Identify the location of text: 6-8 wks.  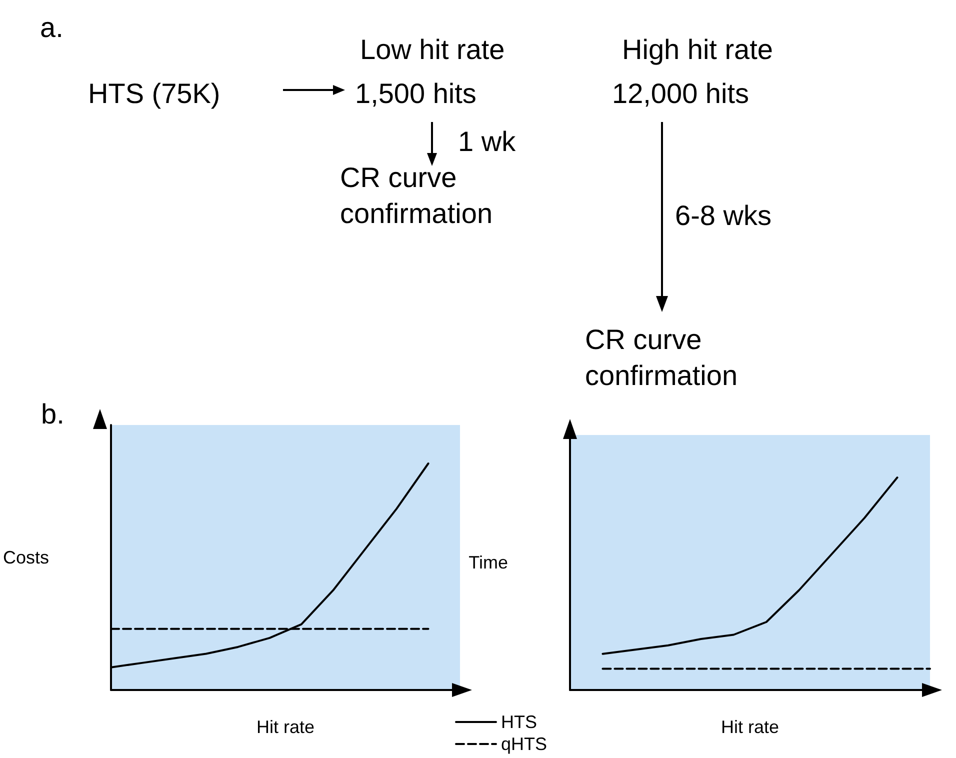
(723, 216).